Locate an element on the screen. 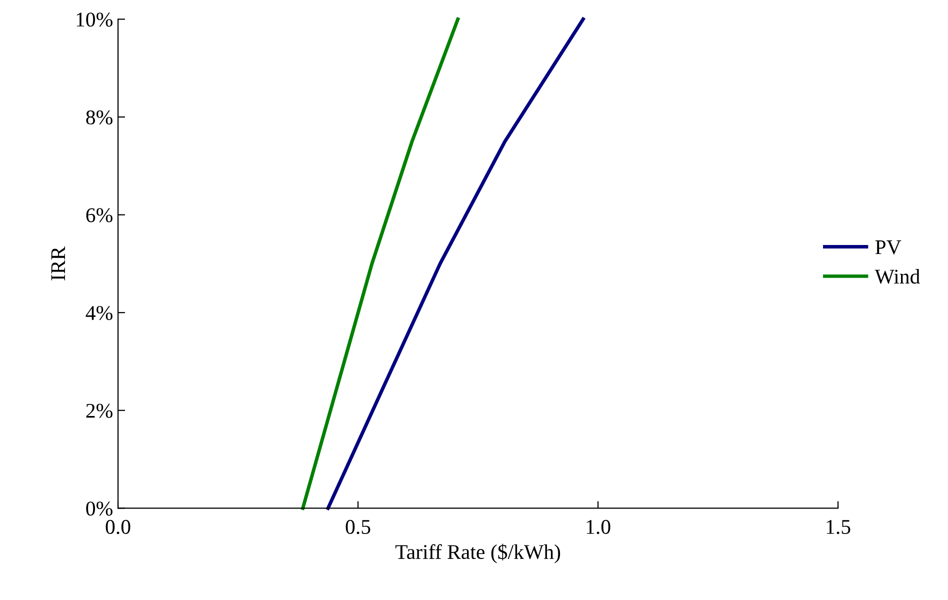  y-tick-label: 0% is located at coordinates (99, 509).